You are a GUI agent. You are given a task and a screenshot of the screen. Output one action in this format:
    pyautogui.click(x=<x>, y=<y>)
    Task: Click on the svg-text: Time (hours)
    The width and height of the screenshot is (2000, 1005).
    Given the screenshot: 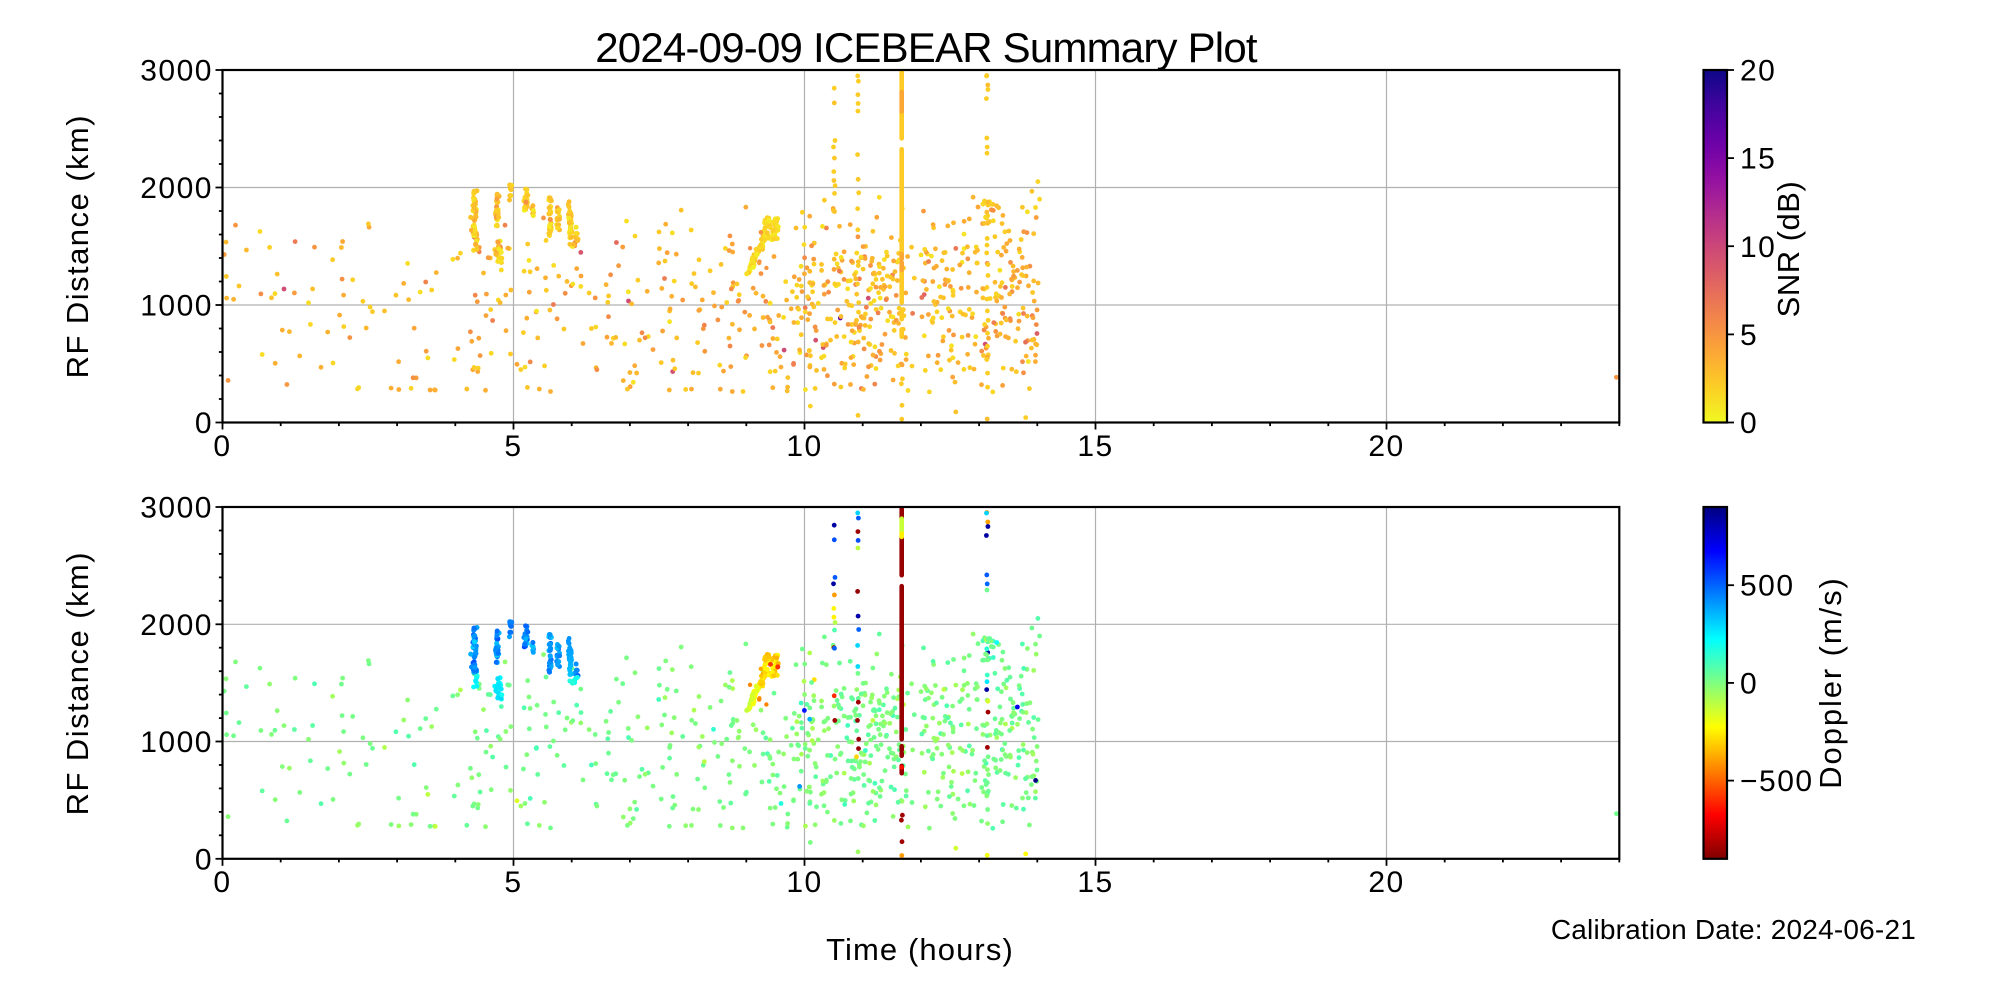 What is the action you would take?
    pyautogui.click(x=920, y=949)
    